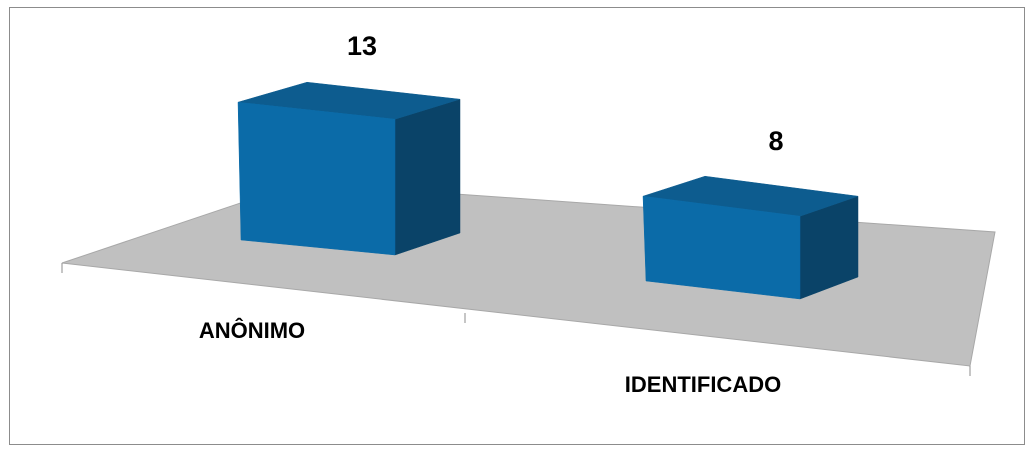 This screenshot has height=452, width=1034. Describe the element at coordinates (703, 384) in the screenshot. I see `category-label: IDENTIFICADO` at that location.